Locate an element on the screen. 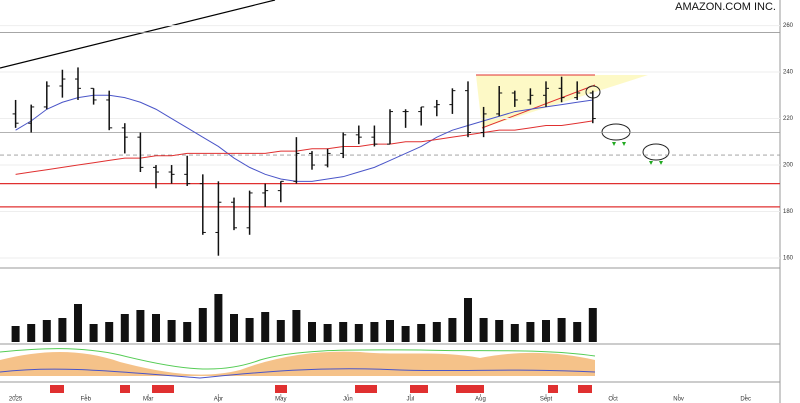 This screenshot has width=800, height=403. x-tick-label: Sept is located at coordinates (546, 400).